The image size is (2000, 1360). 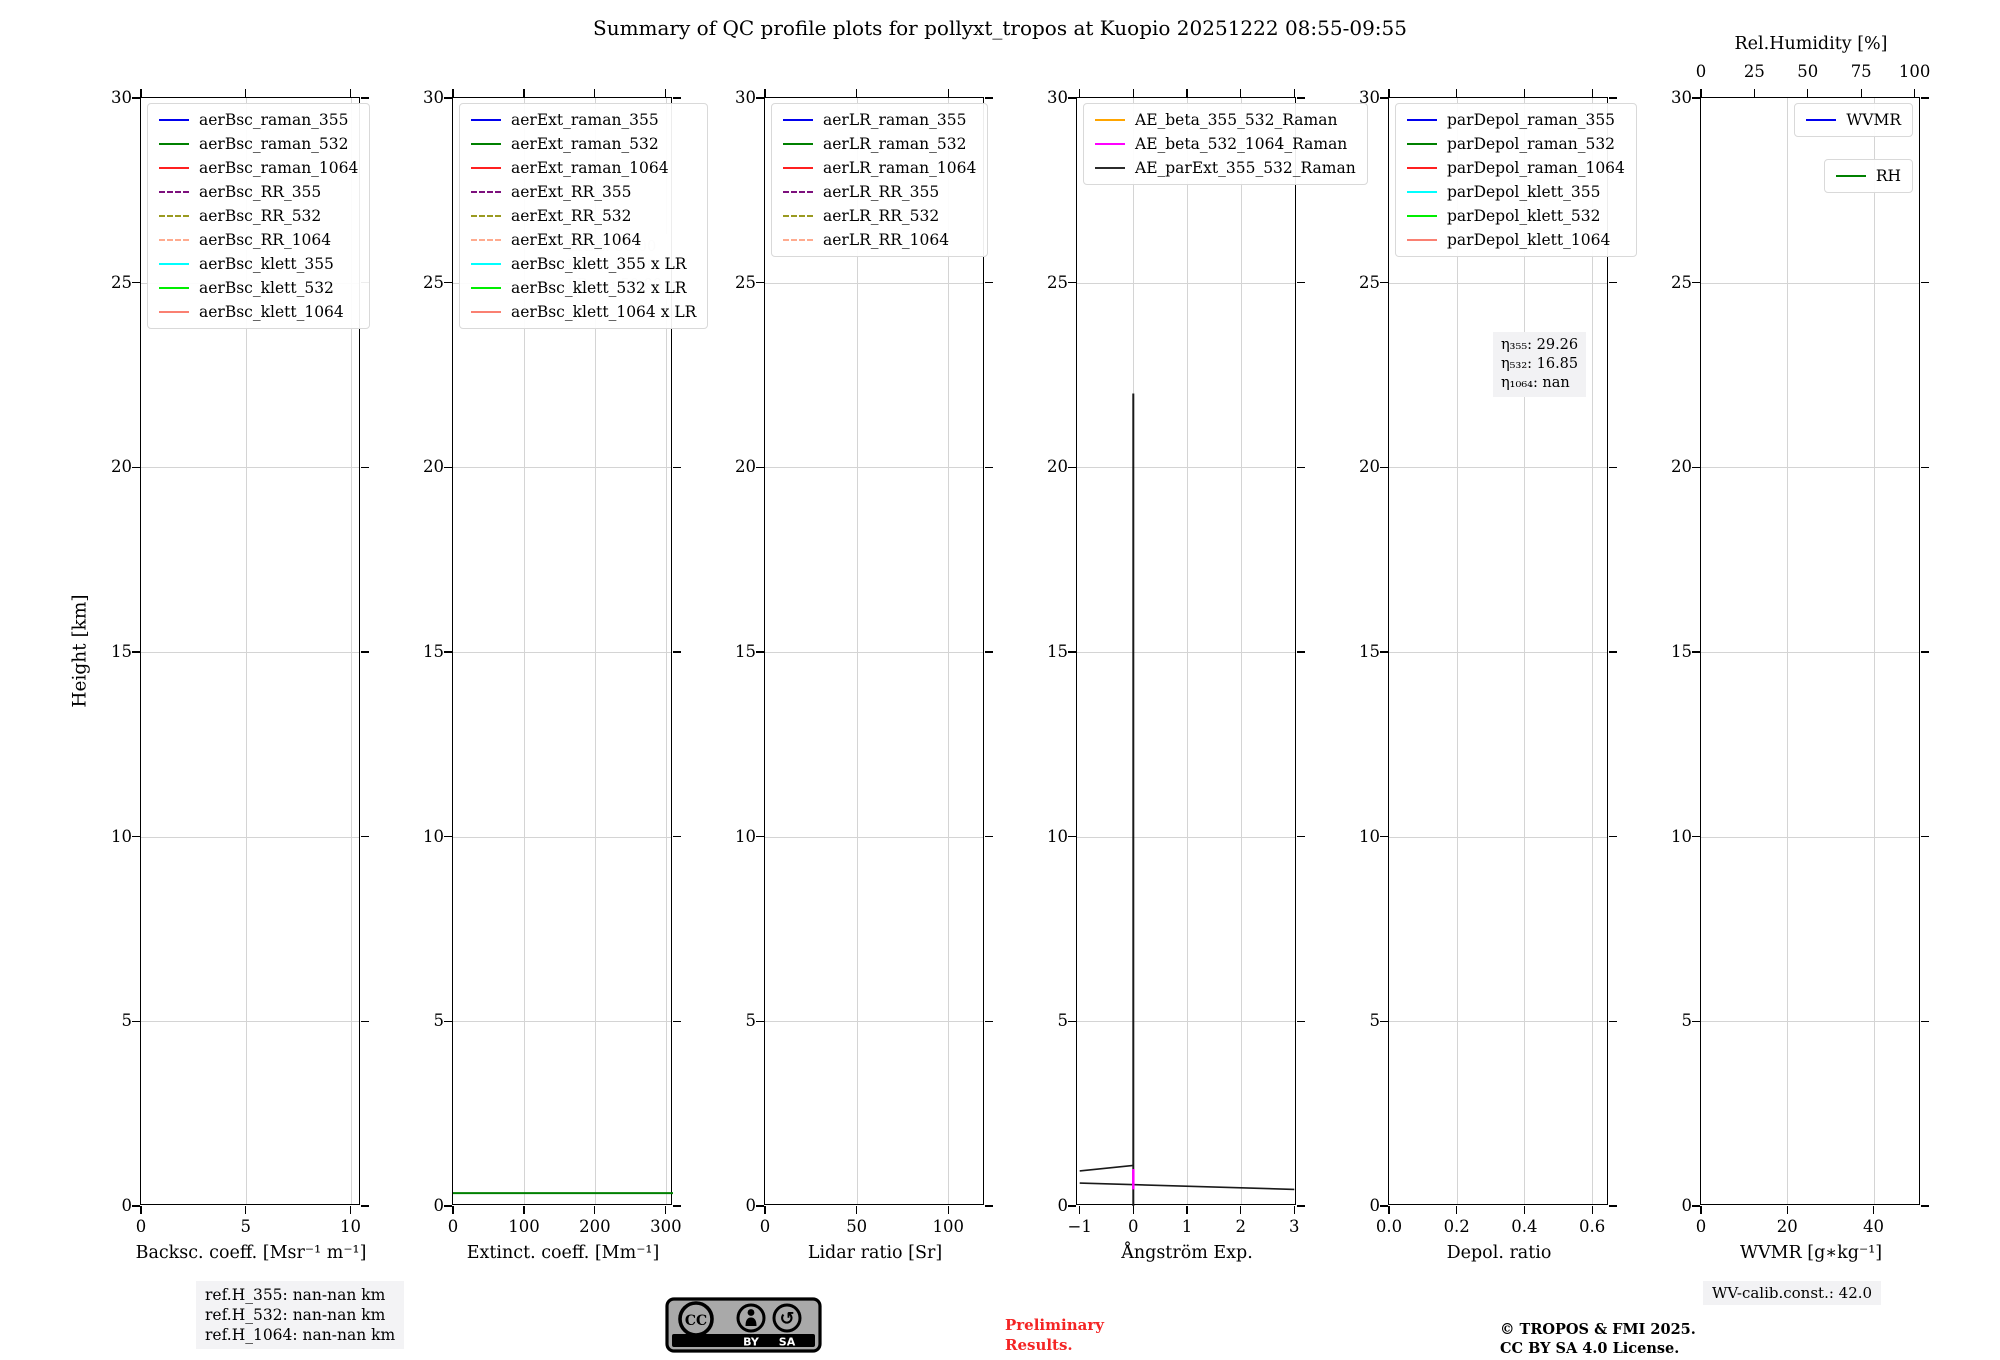 What do you see at coordinates (251, 1253) in the screenshot?
I see `x-axis-label: Backsc. coeff. [Msr⁻¹ m⁻¹]` at bounding box center [251, 1253].